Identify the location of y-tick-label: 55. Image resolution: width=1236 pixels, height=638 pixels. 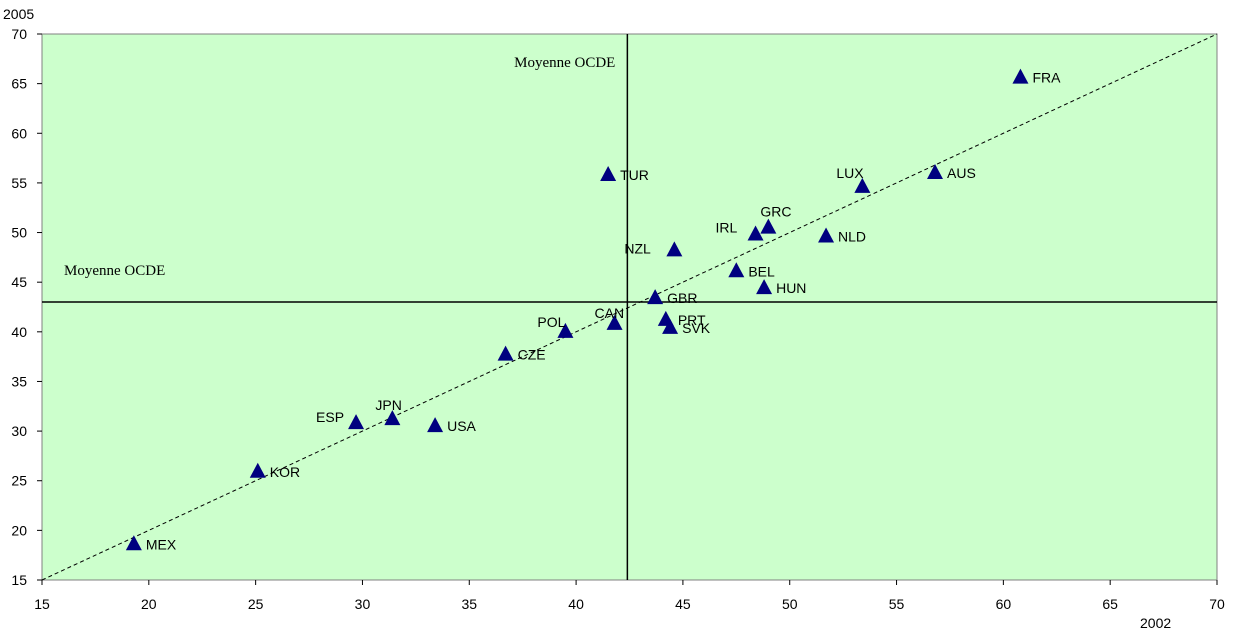
(19, 183).